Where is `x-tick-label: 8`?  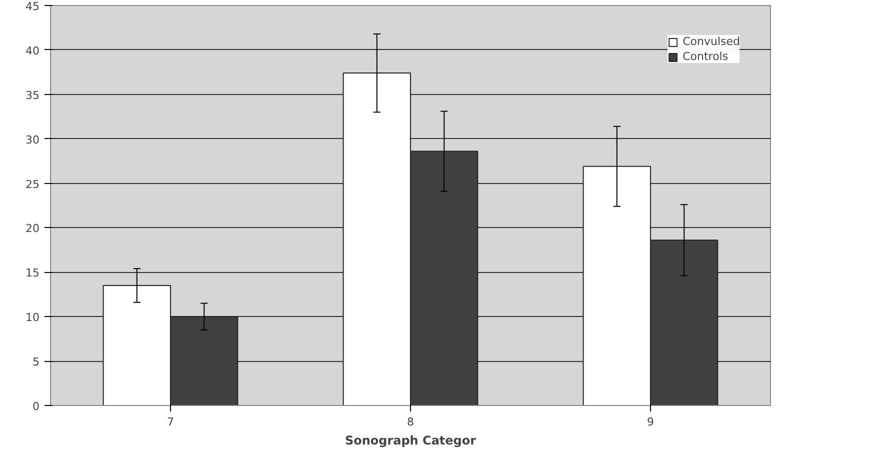 x-tick-label: 8 is located at coordinates (410, 422).